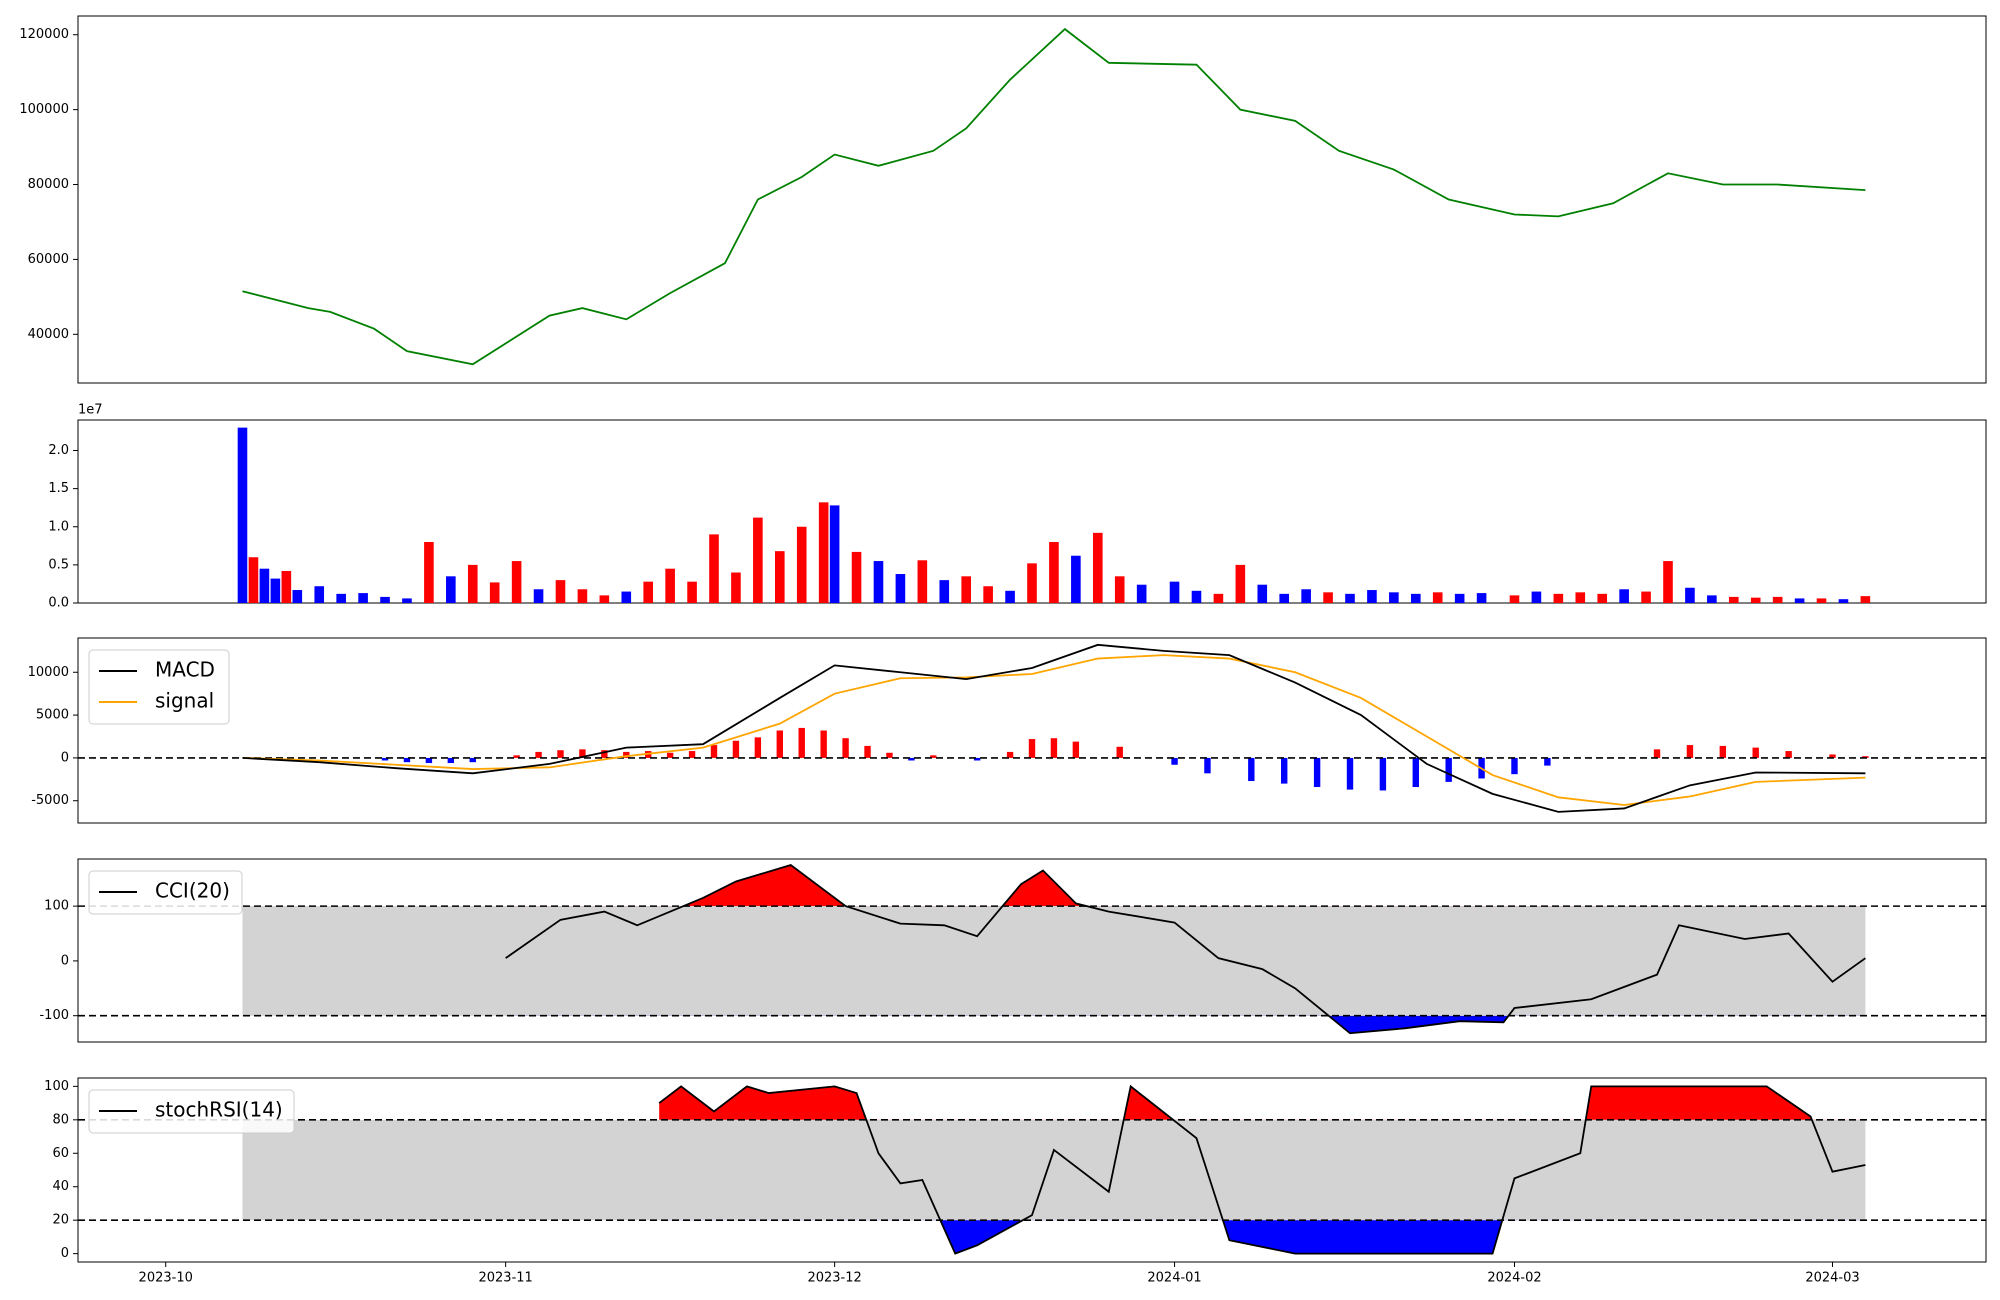  I want to click on legend-label: MACD, so click(185, 670).